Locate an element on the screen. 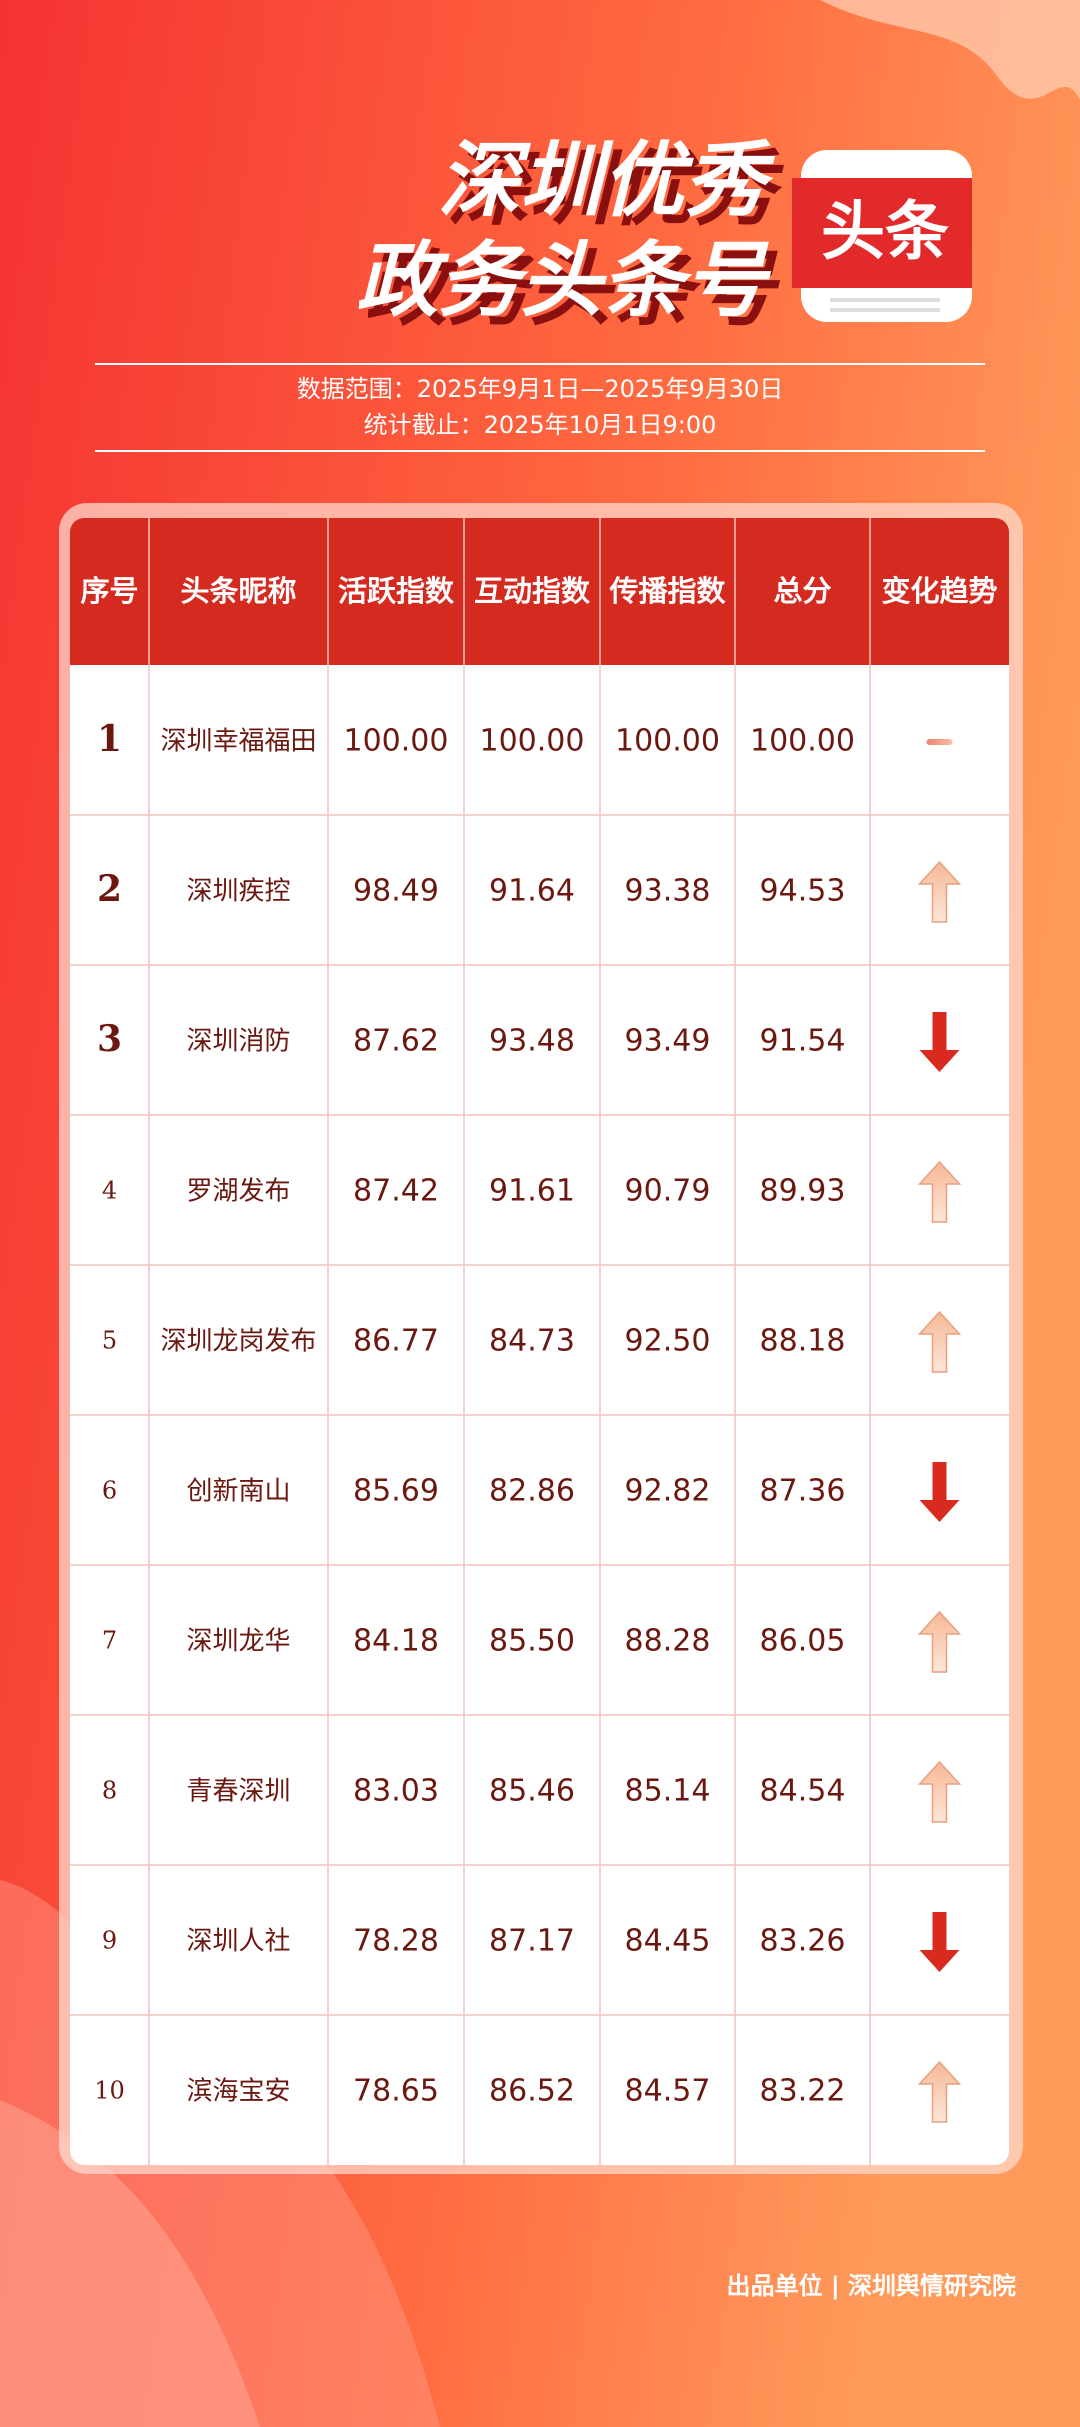 This screenshot has height=2427, width=1080. score: 92.50 is located at coordinates (668, 1341).